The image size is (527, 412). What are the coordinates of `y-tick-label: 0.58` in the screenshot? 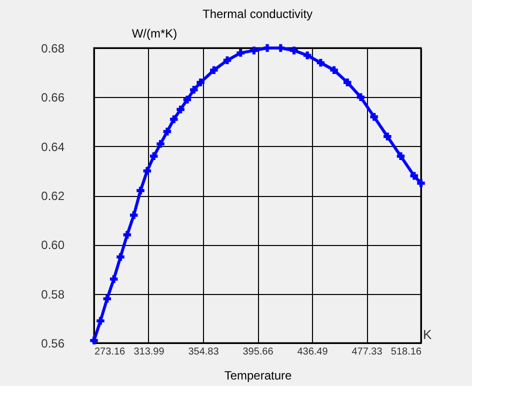 It's located at (53, 294).